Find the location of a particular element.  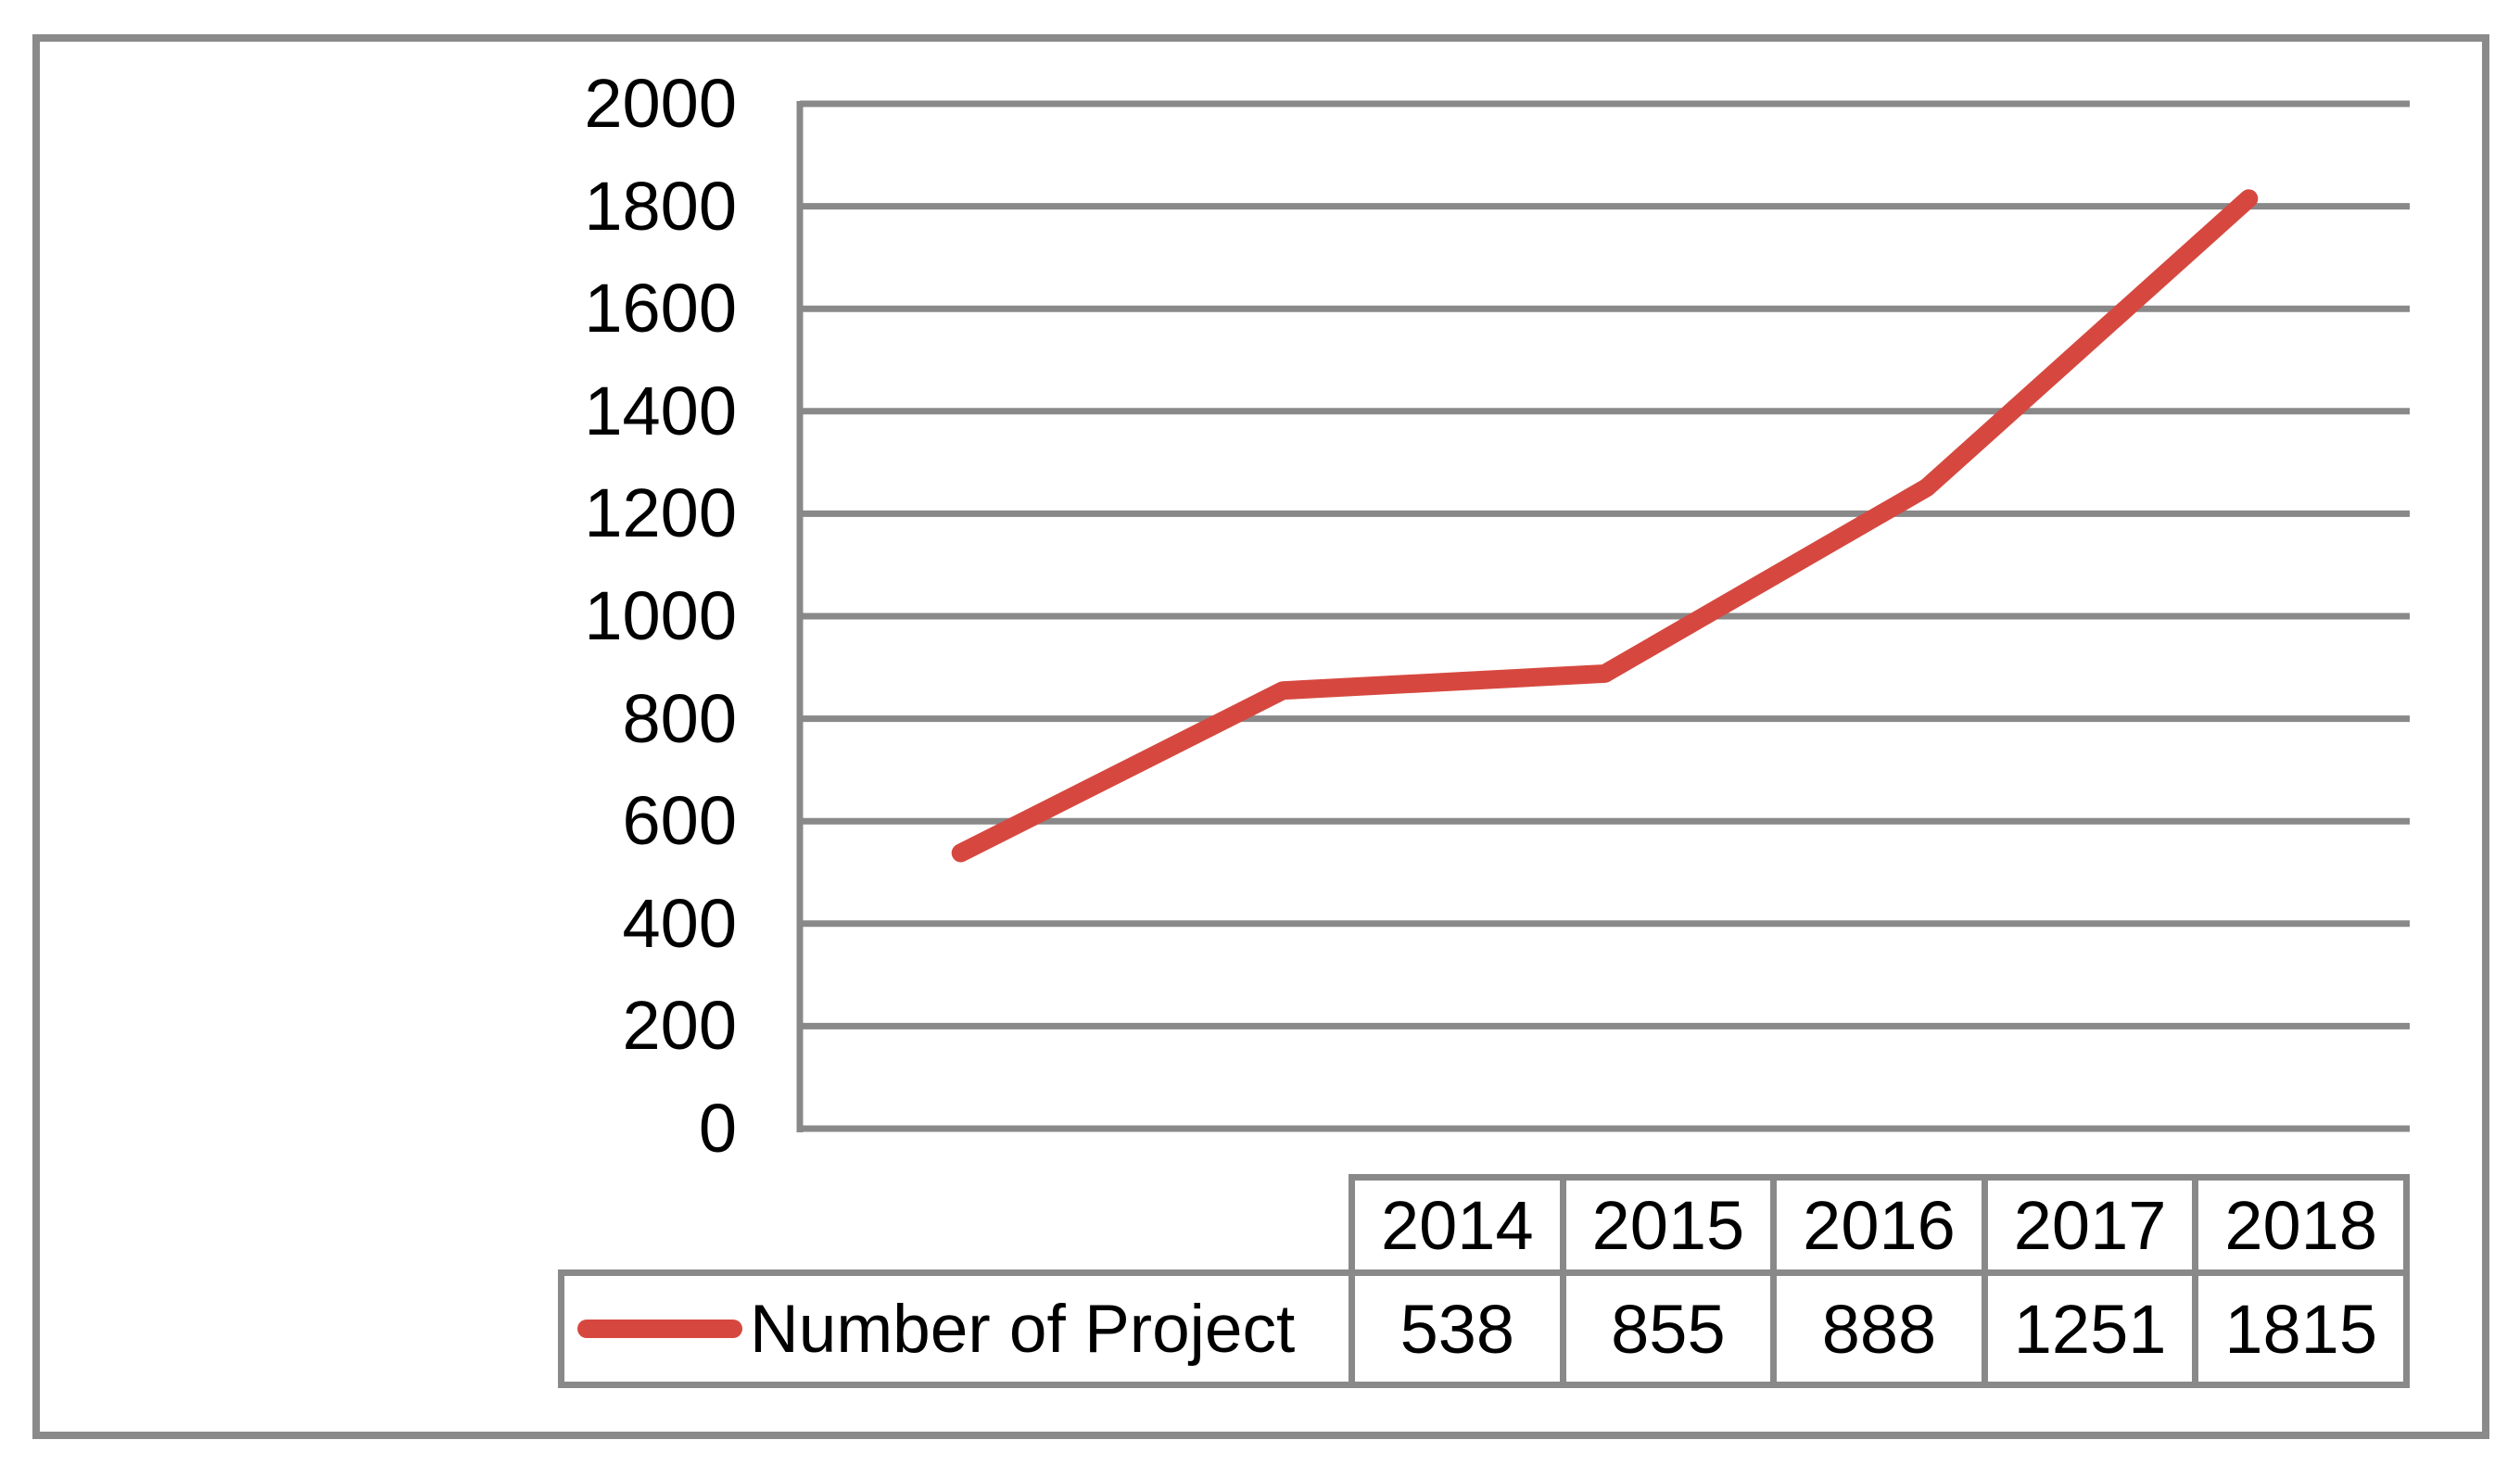

y-axis-tick-label: 200 is located at coordinates (679, 1026).